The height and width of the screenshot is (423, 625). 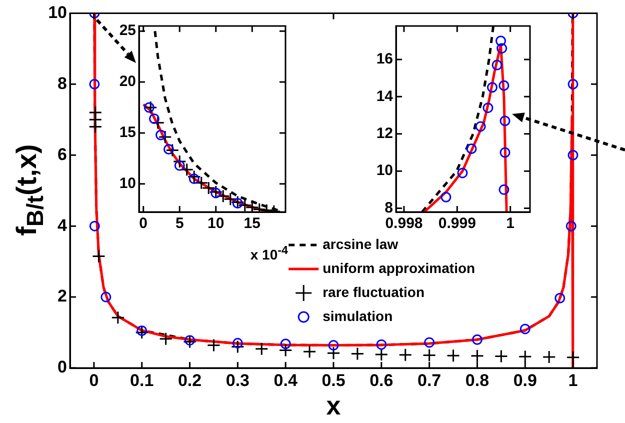 What do you see at coordinates (384, 59) in the screenshot?
I see `y-tick-label: 16` at bounding box center [384, 59].